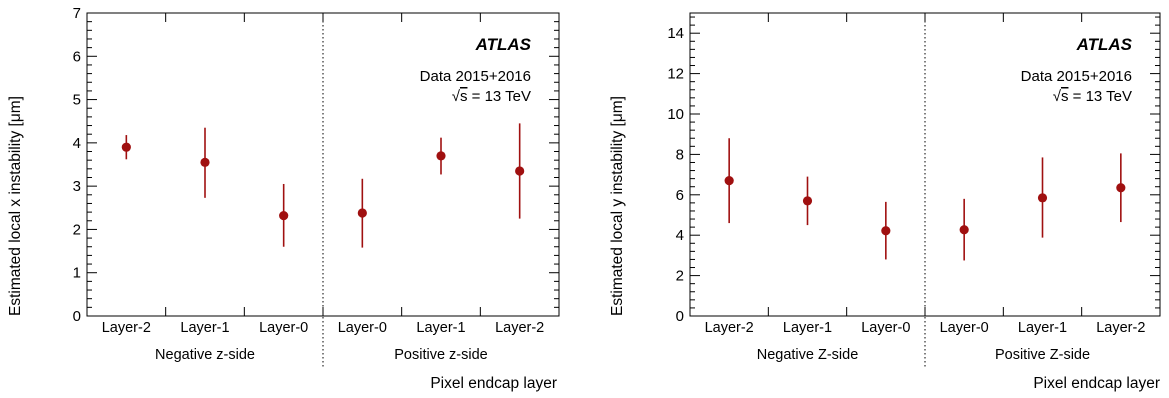 The width and height of the screenshot is (1169, 398). Describe the element at coordinates (205, 355) in the screenshot. I see `group-label-negative: Negative z-side` at that location.